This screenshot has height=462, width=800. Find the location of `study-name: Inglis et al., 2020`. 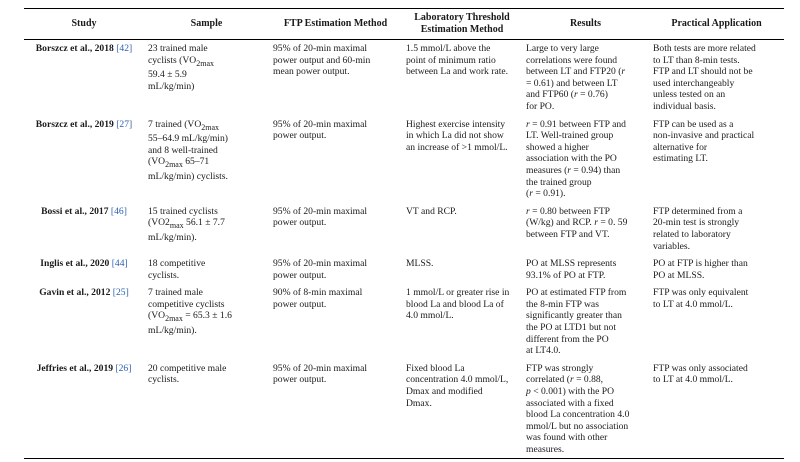

study-name: Inglis et al., 2020 is located at coordinates (76, 264).